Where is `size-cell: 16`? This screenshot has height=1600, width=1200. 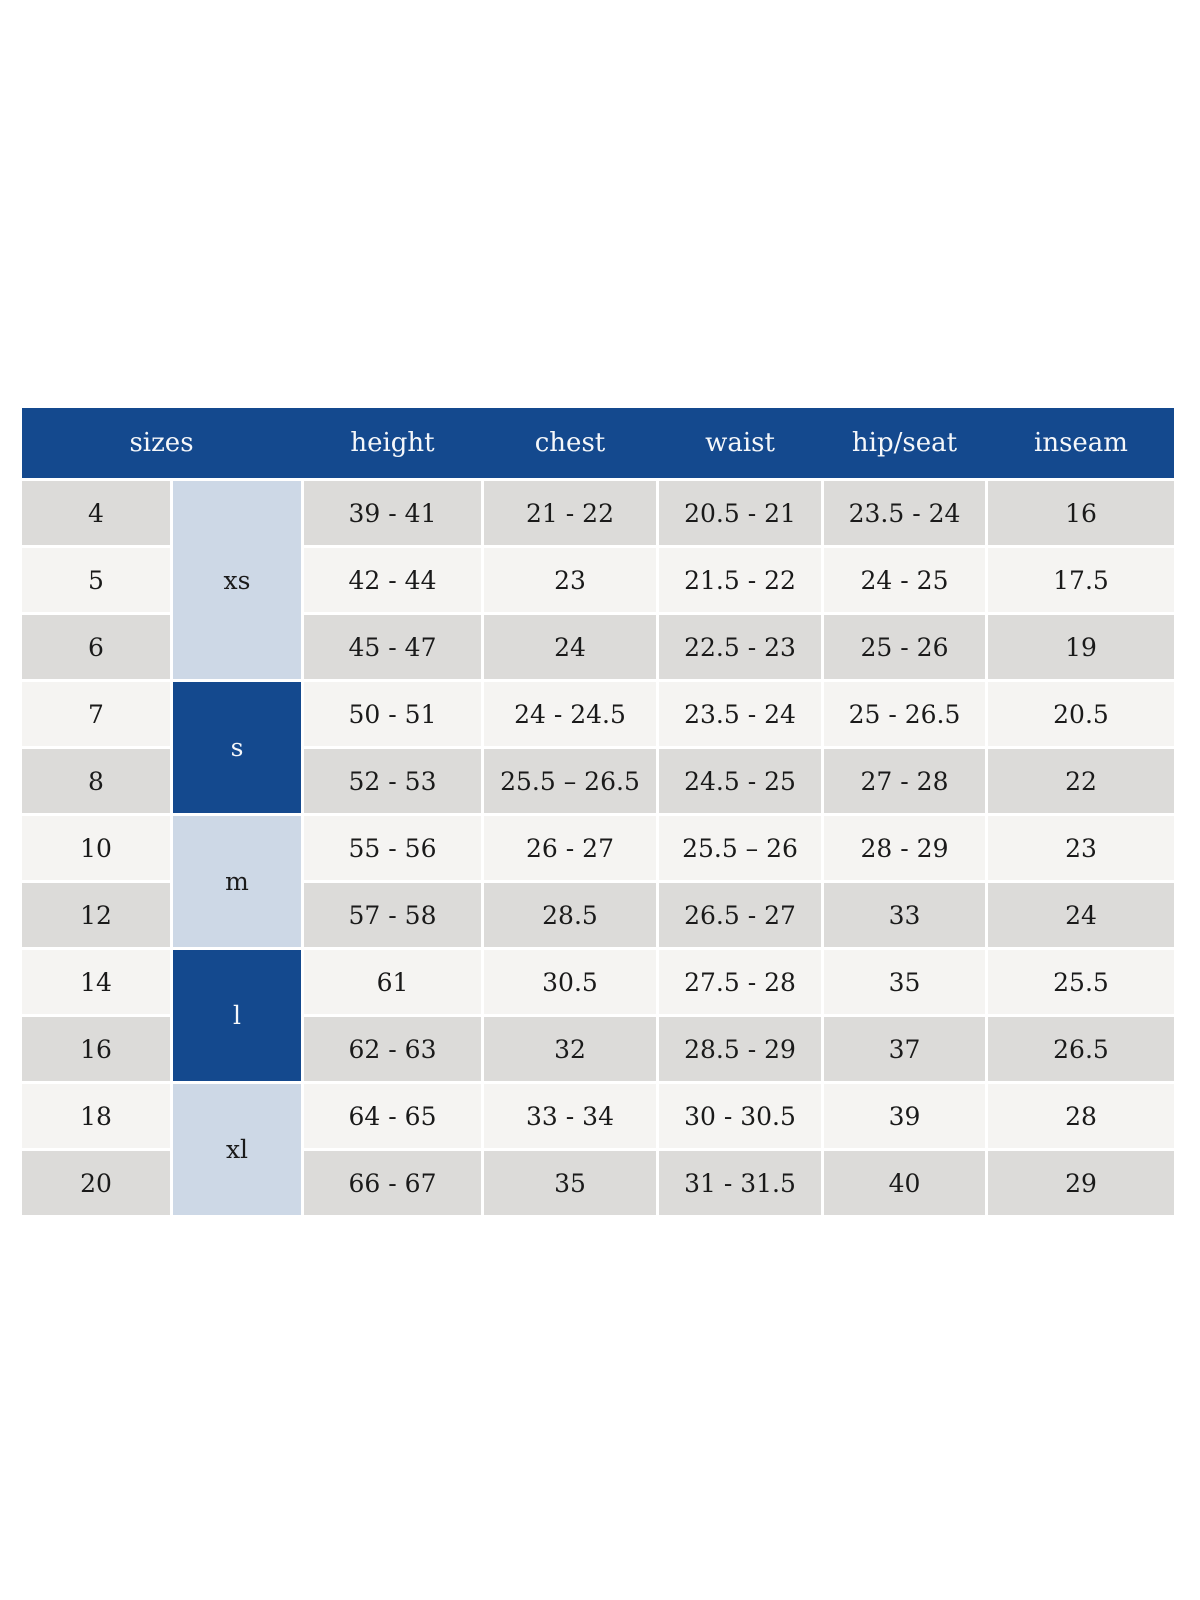 size-cell: 16 is located at coordinates (96, 1049).